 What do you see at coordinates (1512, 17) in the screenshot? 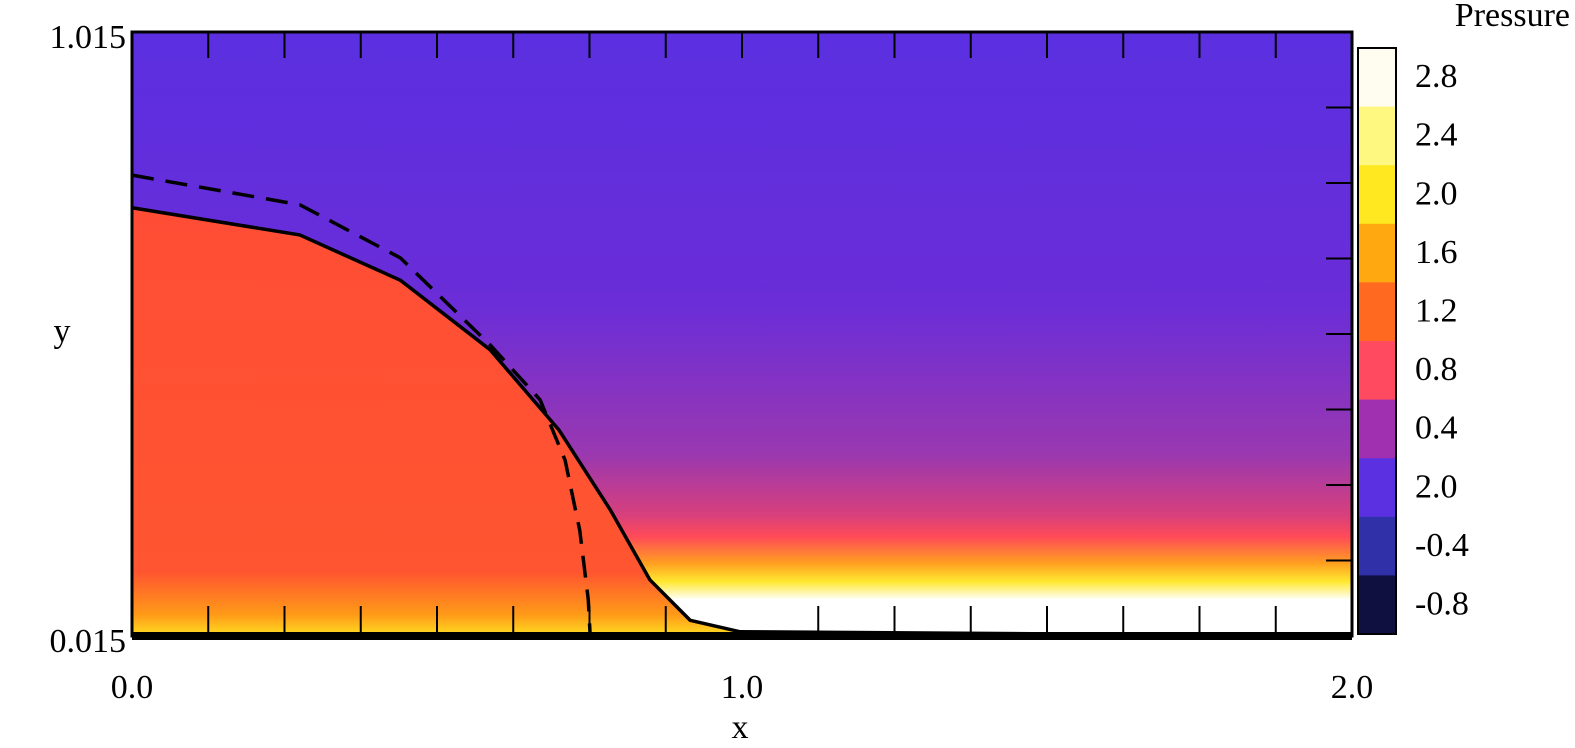
I see `colorbar-title: Pressure` at bounding box center [1512, 17].